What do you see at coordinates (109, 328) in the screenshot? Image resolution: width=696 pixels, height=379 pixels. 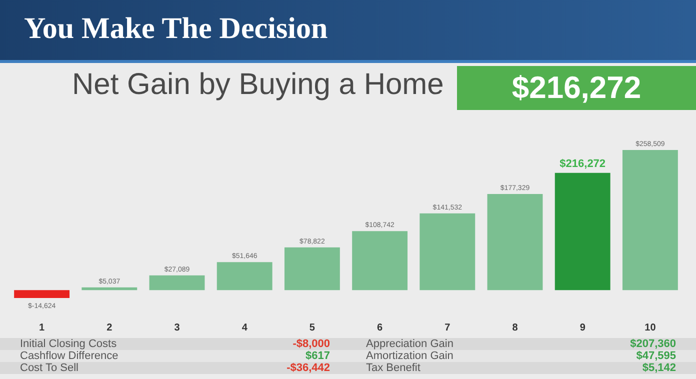 I see `x-tick-label: 2` at bounding box center [109, 328].